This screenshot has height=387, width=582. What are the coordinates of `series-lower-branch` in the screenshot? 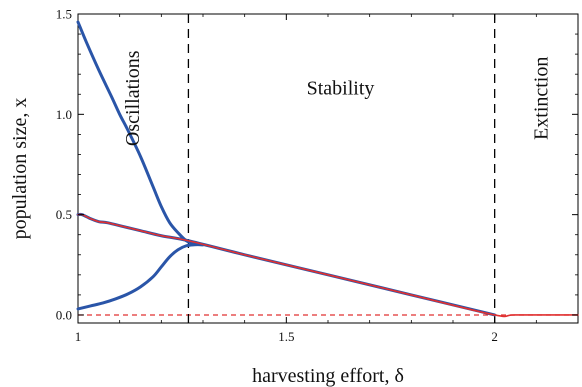 It's located at (140, 277).